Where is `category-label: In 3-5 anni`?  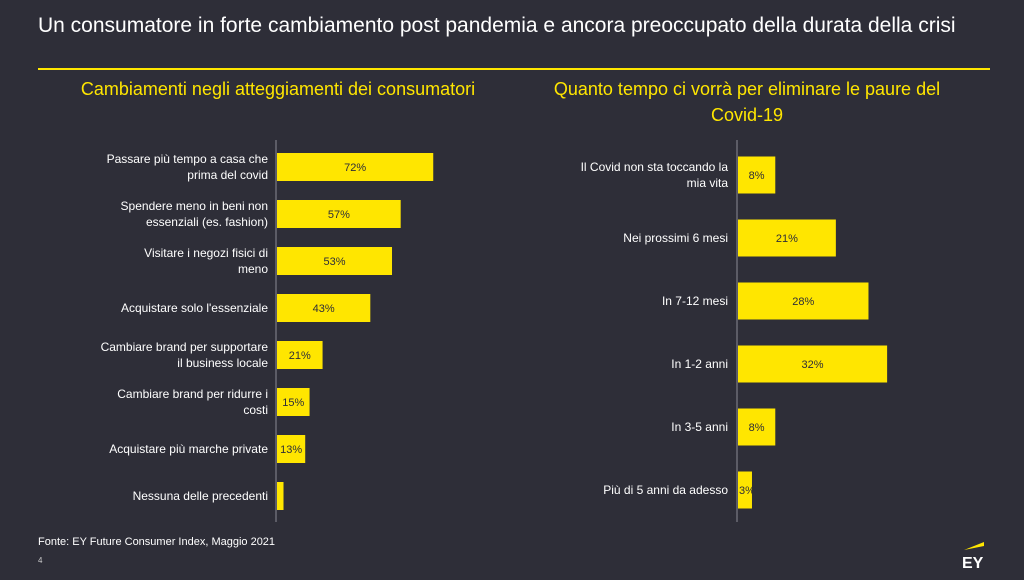
category-label: In 3-5 anni is located at coordinates (699, 427).